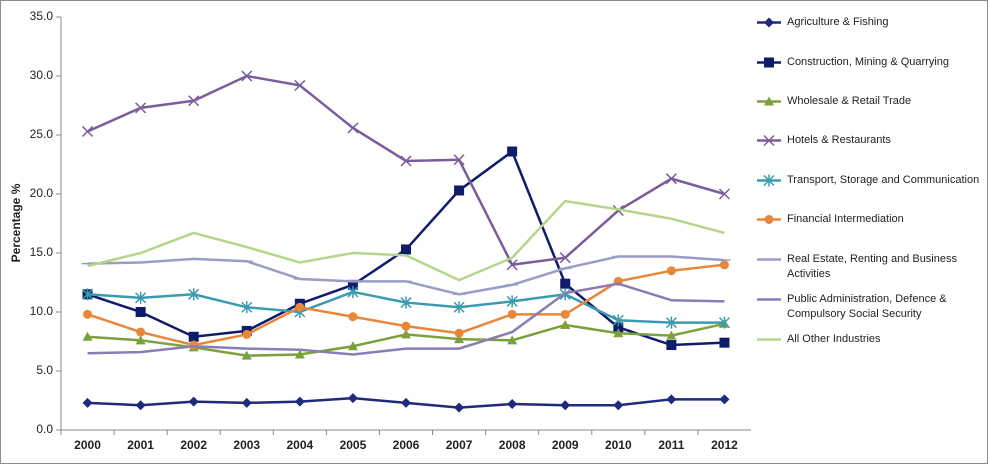 Image resolution: width=988 pixels, height=464 pixels. Describe the element at coordinates (87, 445) in the screenshot. I see `x-tick-label: 2000` at that location.